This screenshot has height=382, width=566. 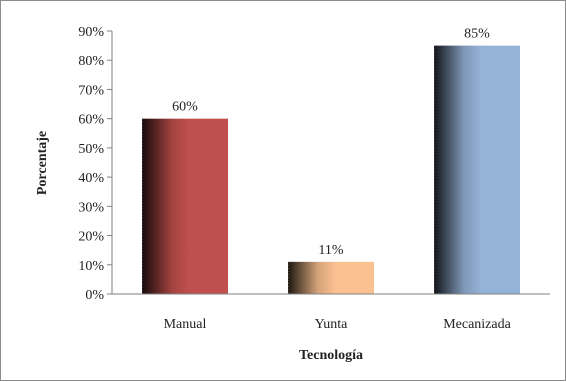 I want to click on y-tick-label: 90%, so click(x=91, y=32).